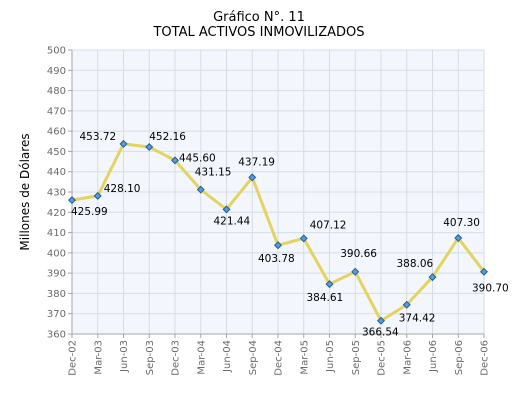 Image resolution: width=518 pixels, height=400 pixels. What do you see at coordinates (197, 158) in the screenshot?
I see `data-label: 445.60` at bounding box center [197, 158].